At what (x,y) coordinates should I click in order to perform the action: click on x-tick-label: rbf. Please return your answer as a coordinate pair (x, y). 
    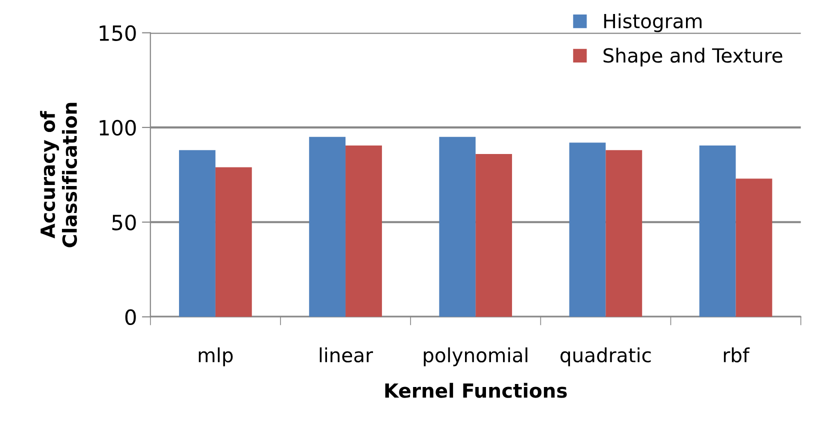
    Looking at the image, I should click on (737, 354).